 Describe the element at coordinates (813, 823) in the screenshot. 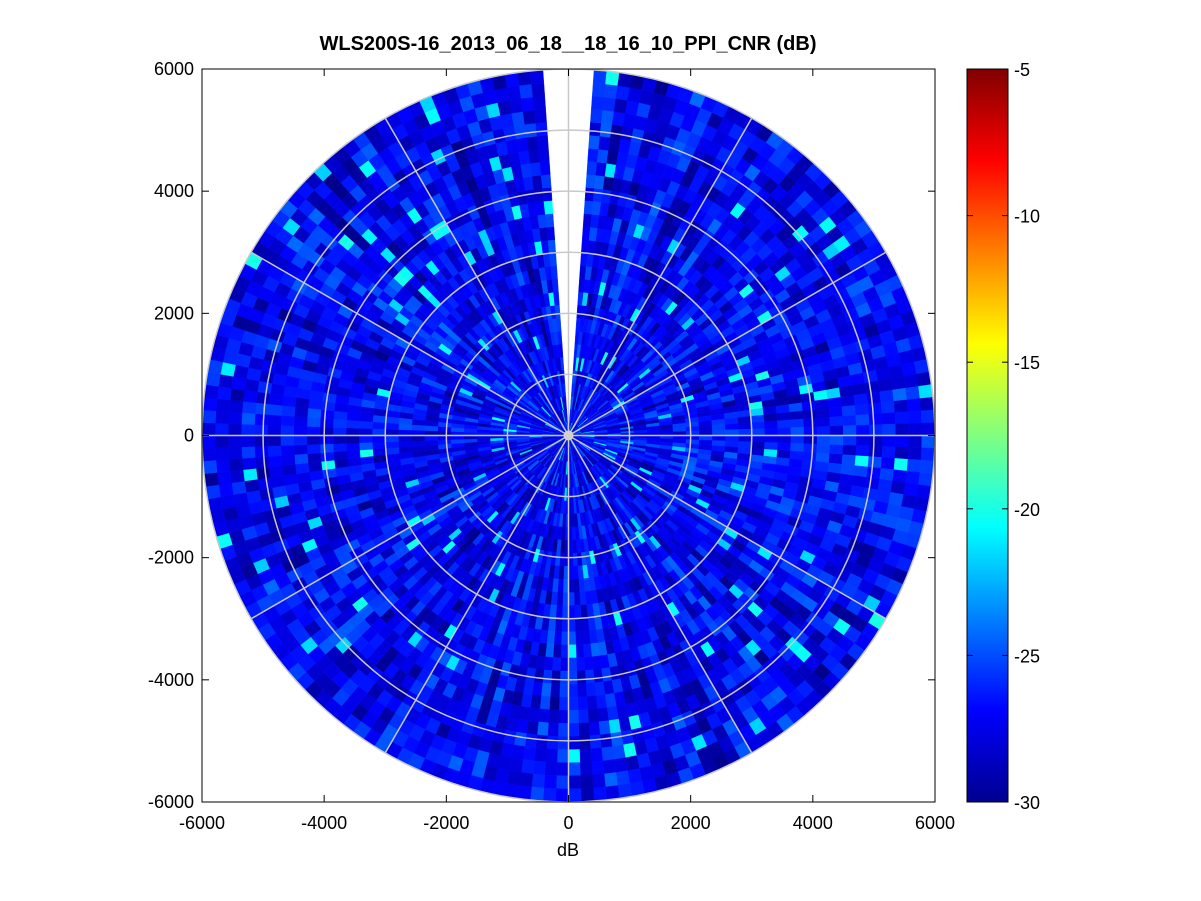

I see `x-tick-label: 4000` at that location.